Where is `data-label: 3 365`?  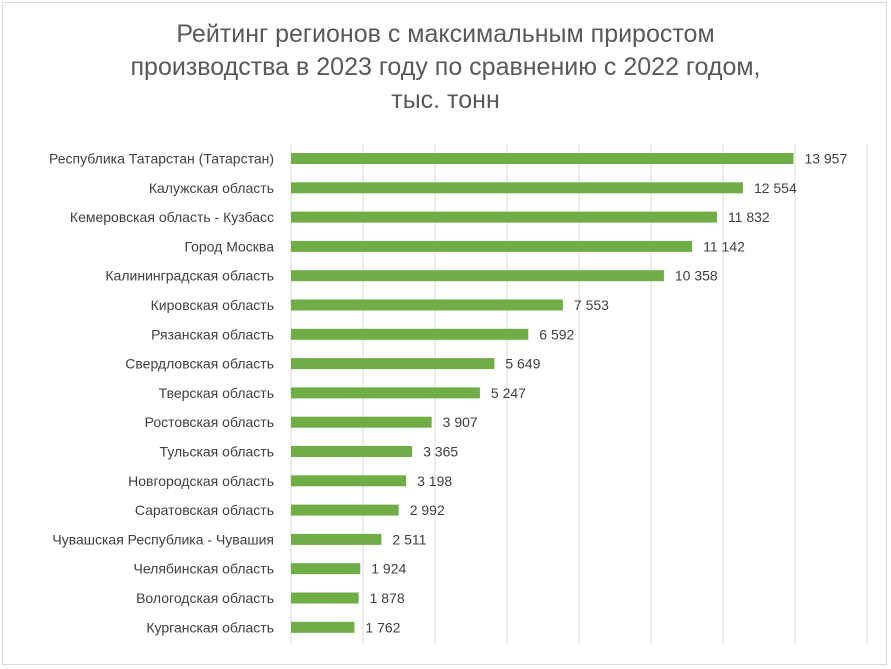 data-label: 3 365 is located at coordinates (440, 452).